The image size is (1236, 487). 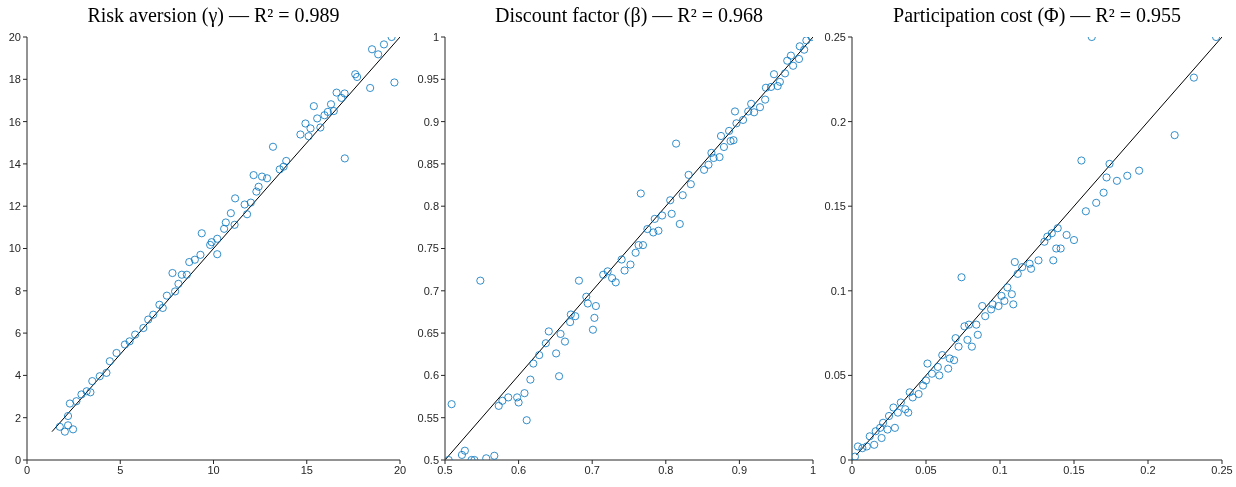 I want to click on x-tick-label: 20, so click(x=400, y=469).